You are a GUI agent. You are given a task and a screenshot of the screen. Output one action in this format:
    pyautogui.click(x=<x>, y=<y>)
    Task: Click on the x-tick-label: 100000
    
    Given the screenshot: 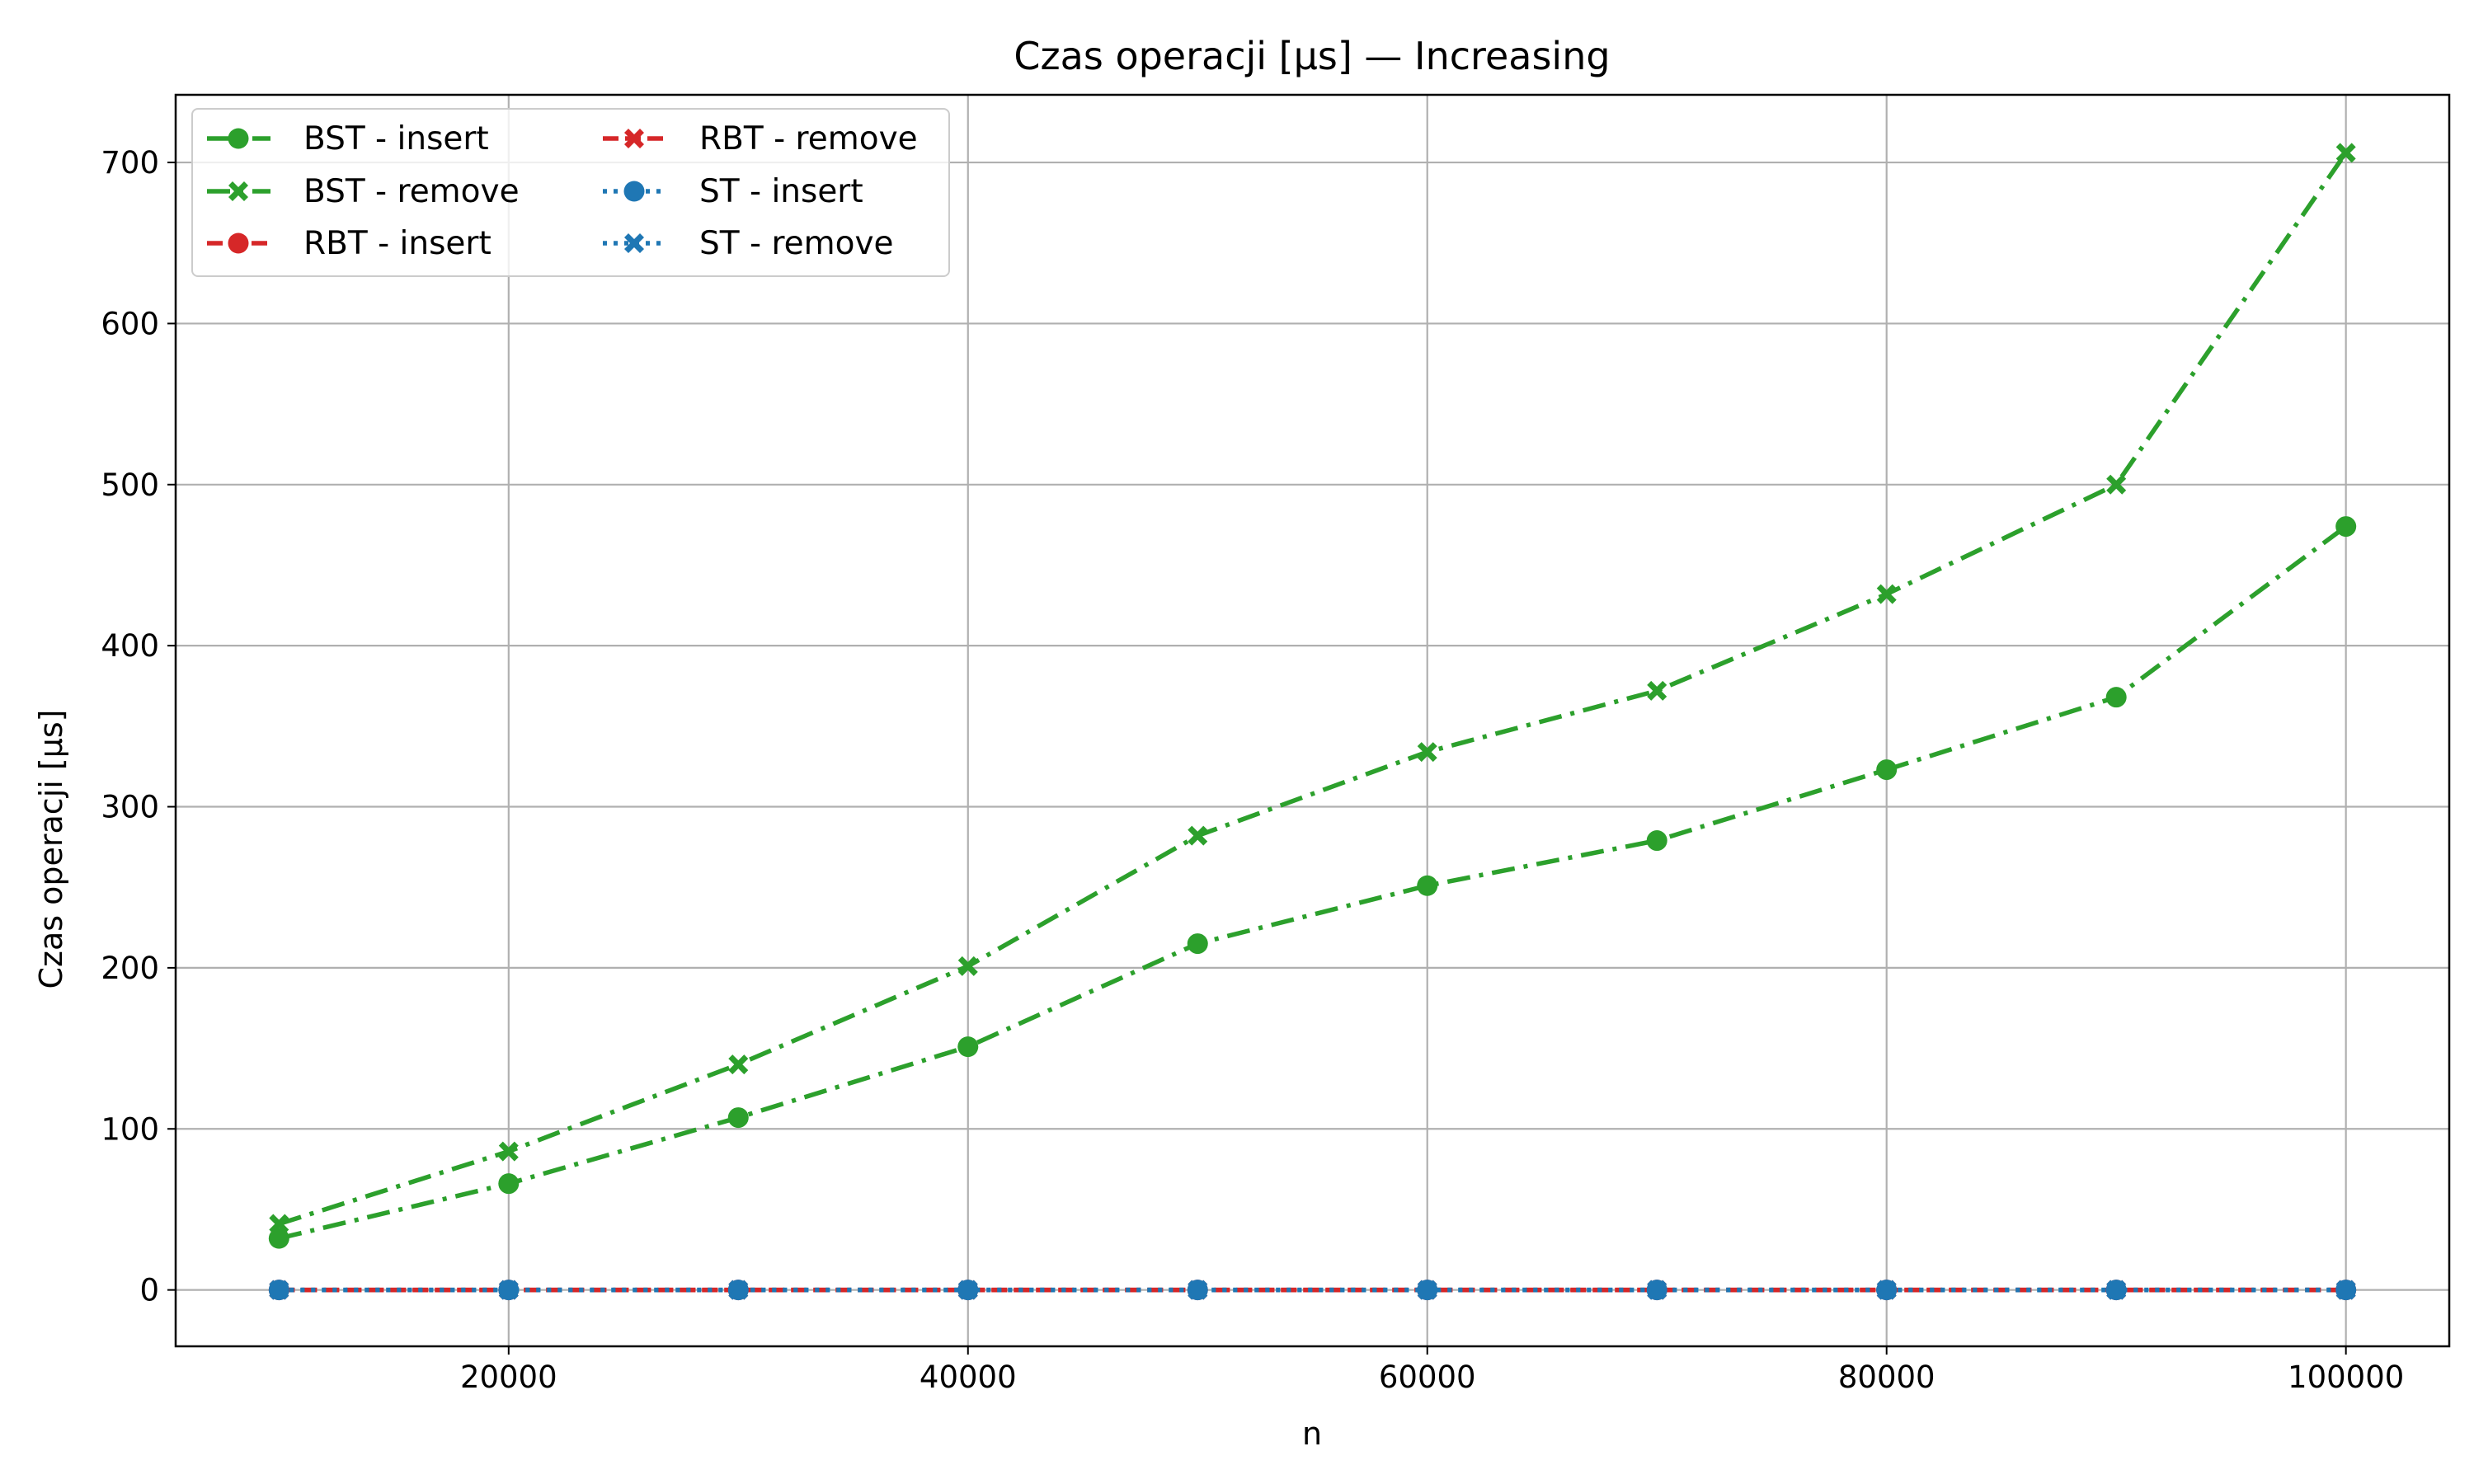 What is the action you would take?
    pyautogui.click(x=2346, y=1377)
    